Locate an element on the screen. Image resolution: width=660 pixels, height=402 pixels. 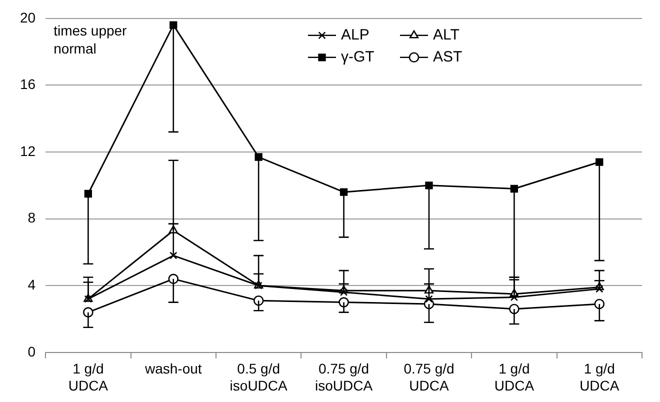
legend-label: ALT is located at coordinates (446, 35).